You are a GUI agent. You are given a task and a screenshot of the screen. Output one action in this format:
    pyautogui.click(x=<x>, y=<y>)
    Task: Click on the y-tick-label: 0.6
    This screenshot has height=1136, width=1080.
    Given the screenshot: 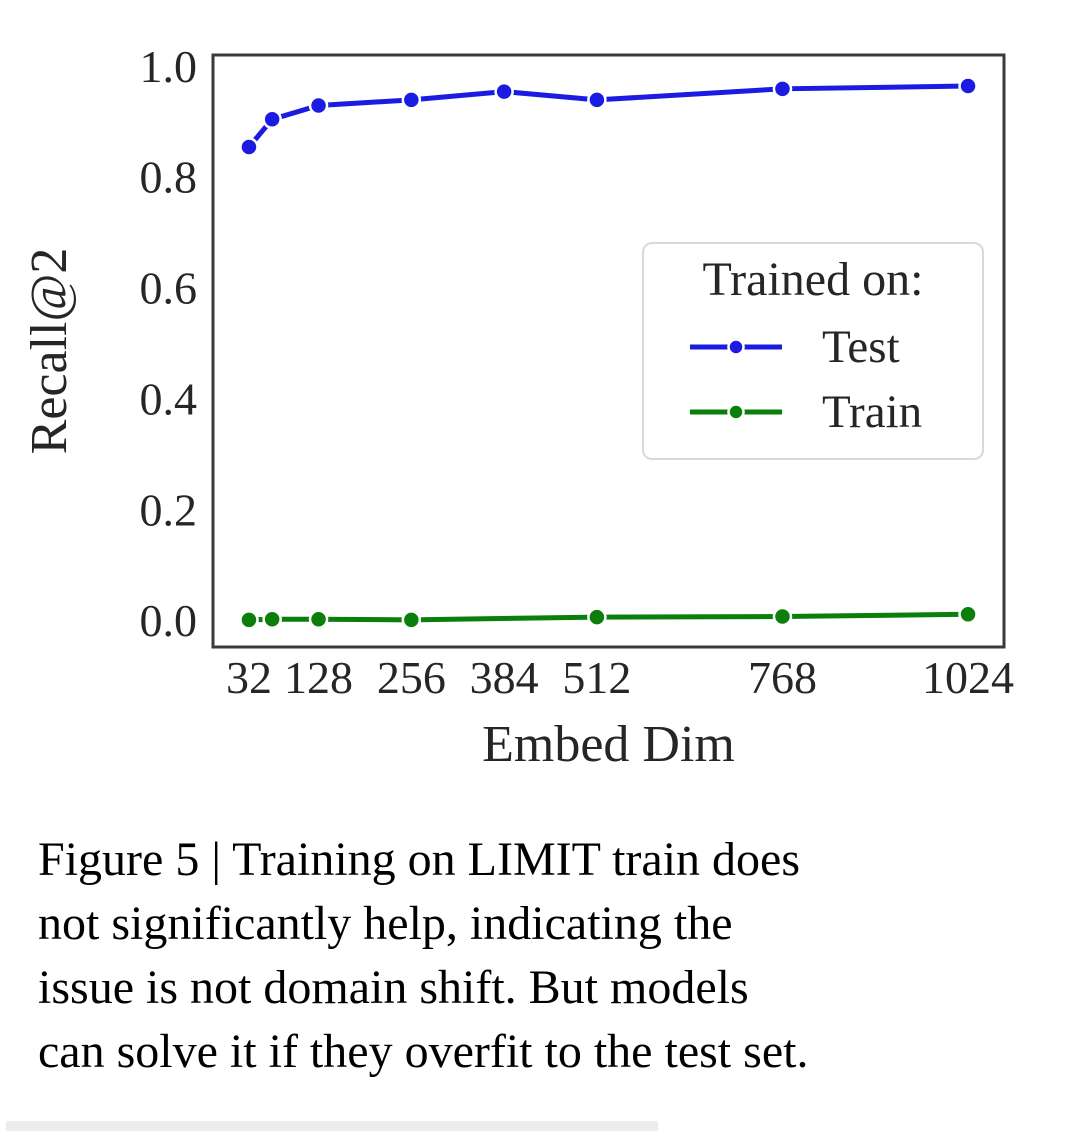 What is the action you would take?
    pyautogui.click(x=169, y=288)
    